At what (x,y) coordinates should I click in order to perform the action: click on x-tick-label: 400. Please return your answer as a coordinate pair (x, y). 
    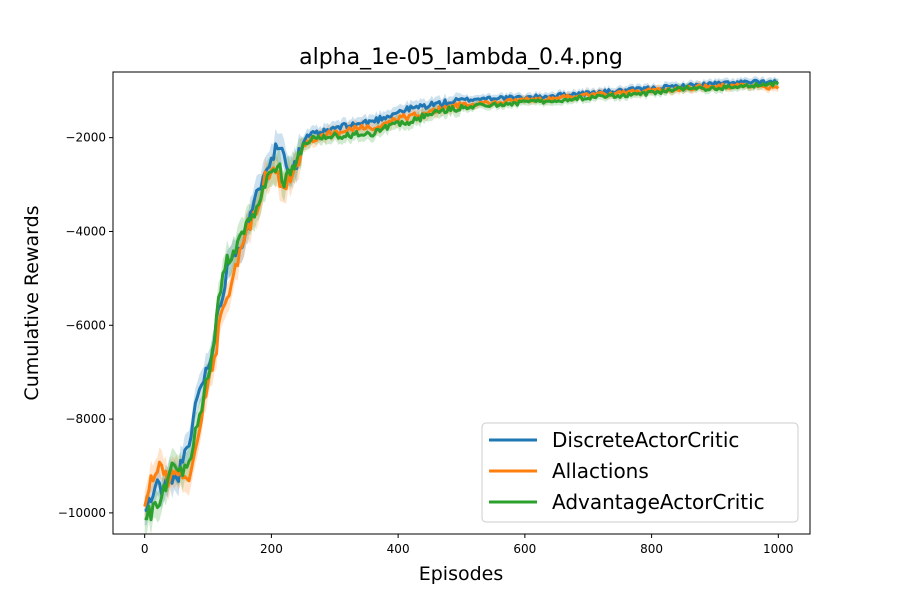
    Looking at the image, I should click on (398, 549).